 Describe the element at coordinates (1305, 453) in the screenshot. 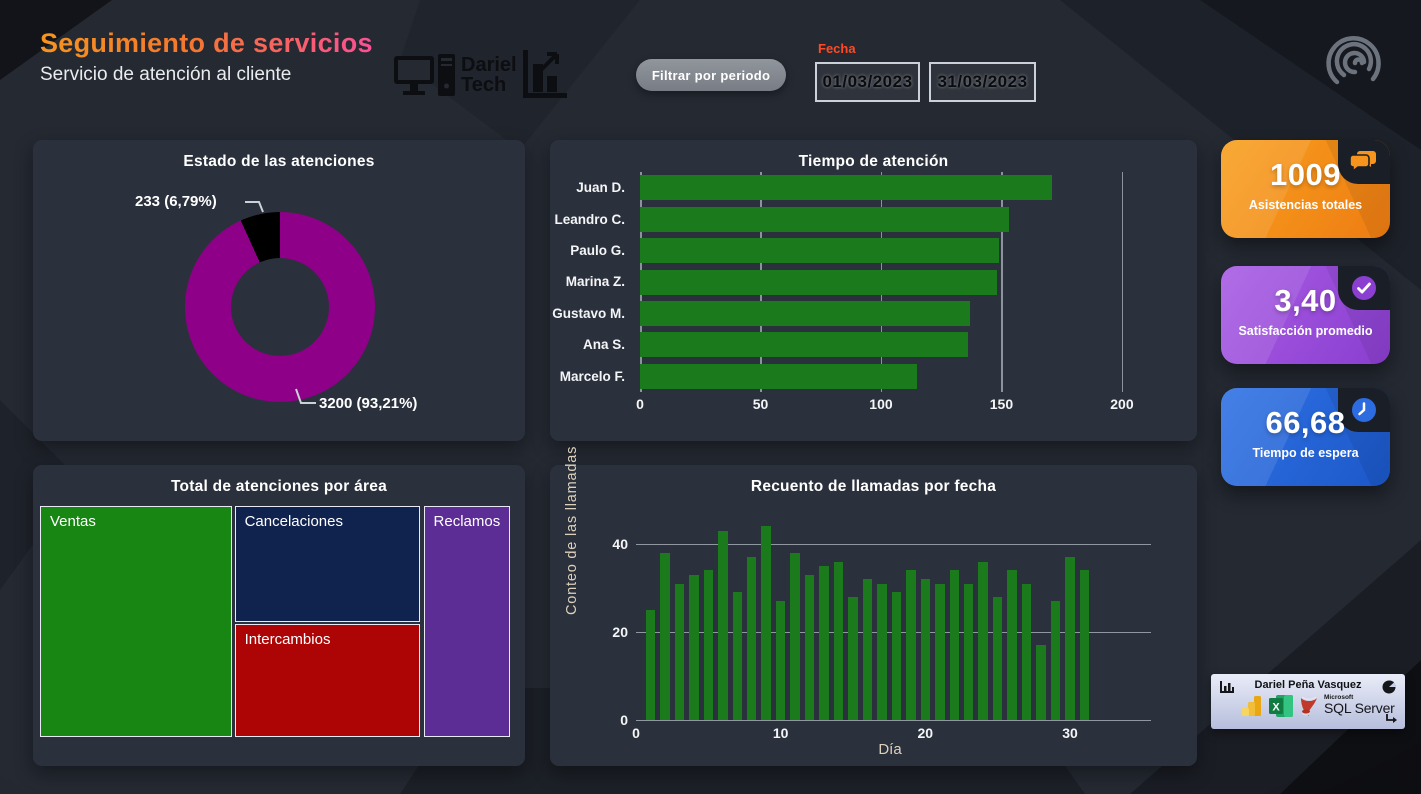

I see `kpi-label: Tiempo de espera` at that location.